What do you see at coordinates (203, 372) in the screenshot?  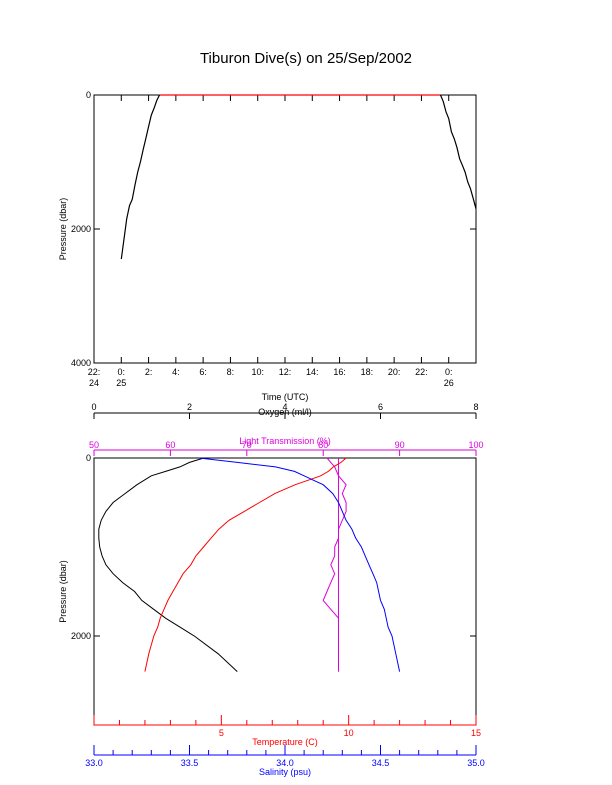 I see `x-tick-label: 6:` at bounding box center [203, 372].